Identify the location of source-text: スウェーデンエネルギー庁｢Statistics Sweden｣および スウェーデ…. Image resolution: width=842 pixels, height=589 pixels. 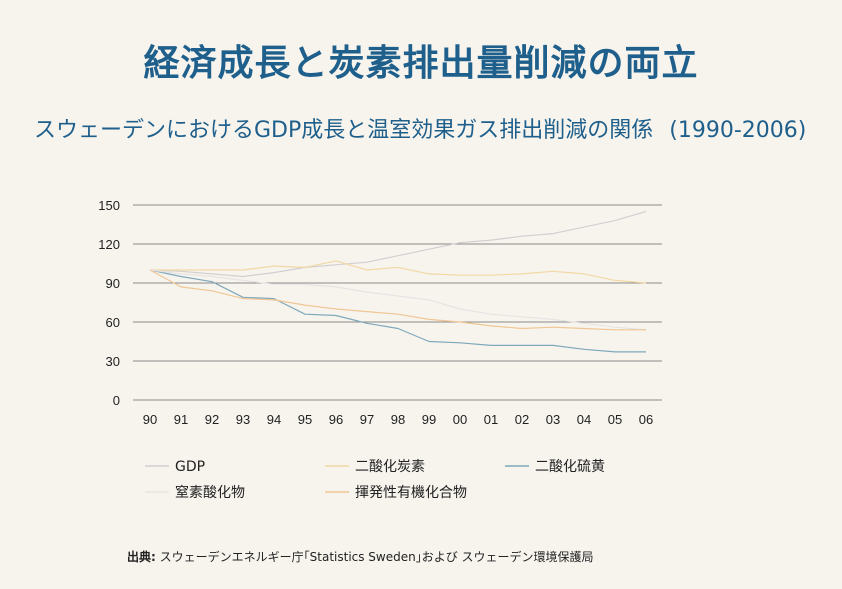
(376, 557).